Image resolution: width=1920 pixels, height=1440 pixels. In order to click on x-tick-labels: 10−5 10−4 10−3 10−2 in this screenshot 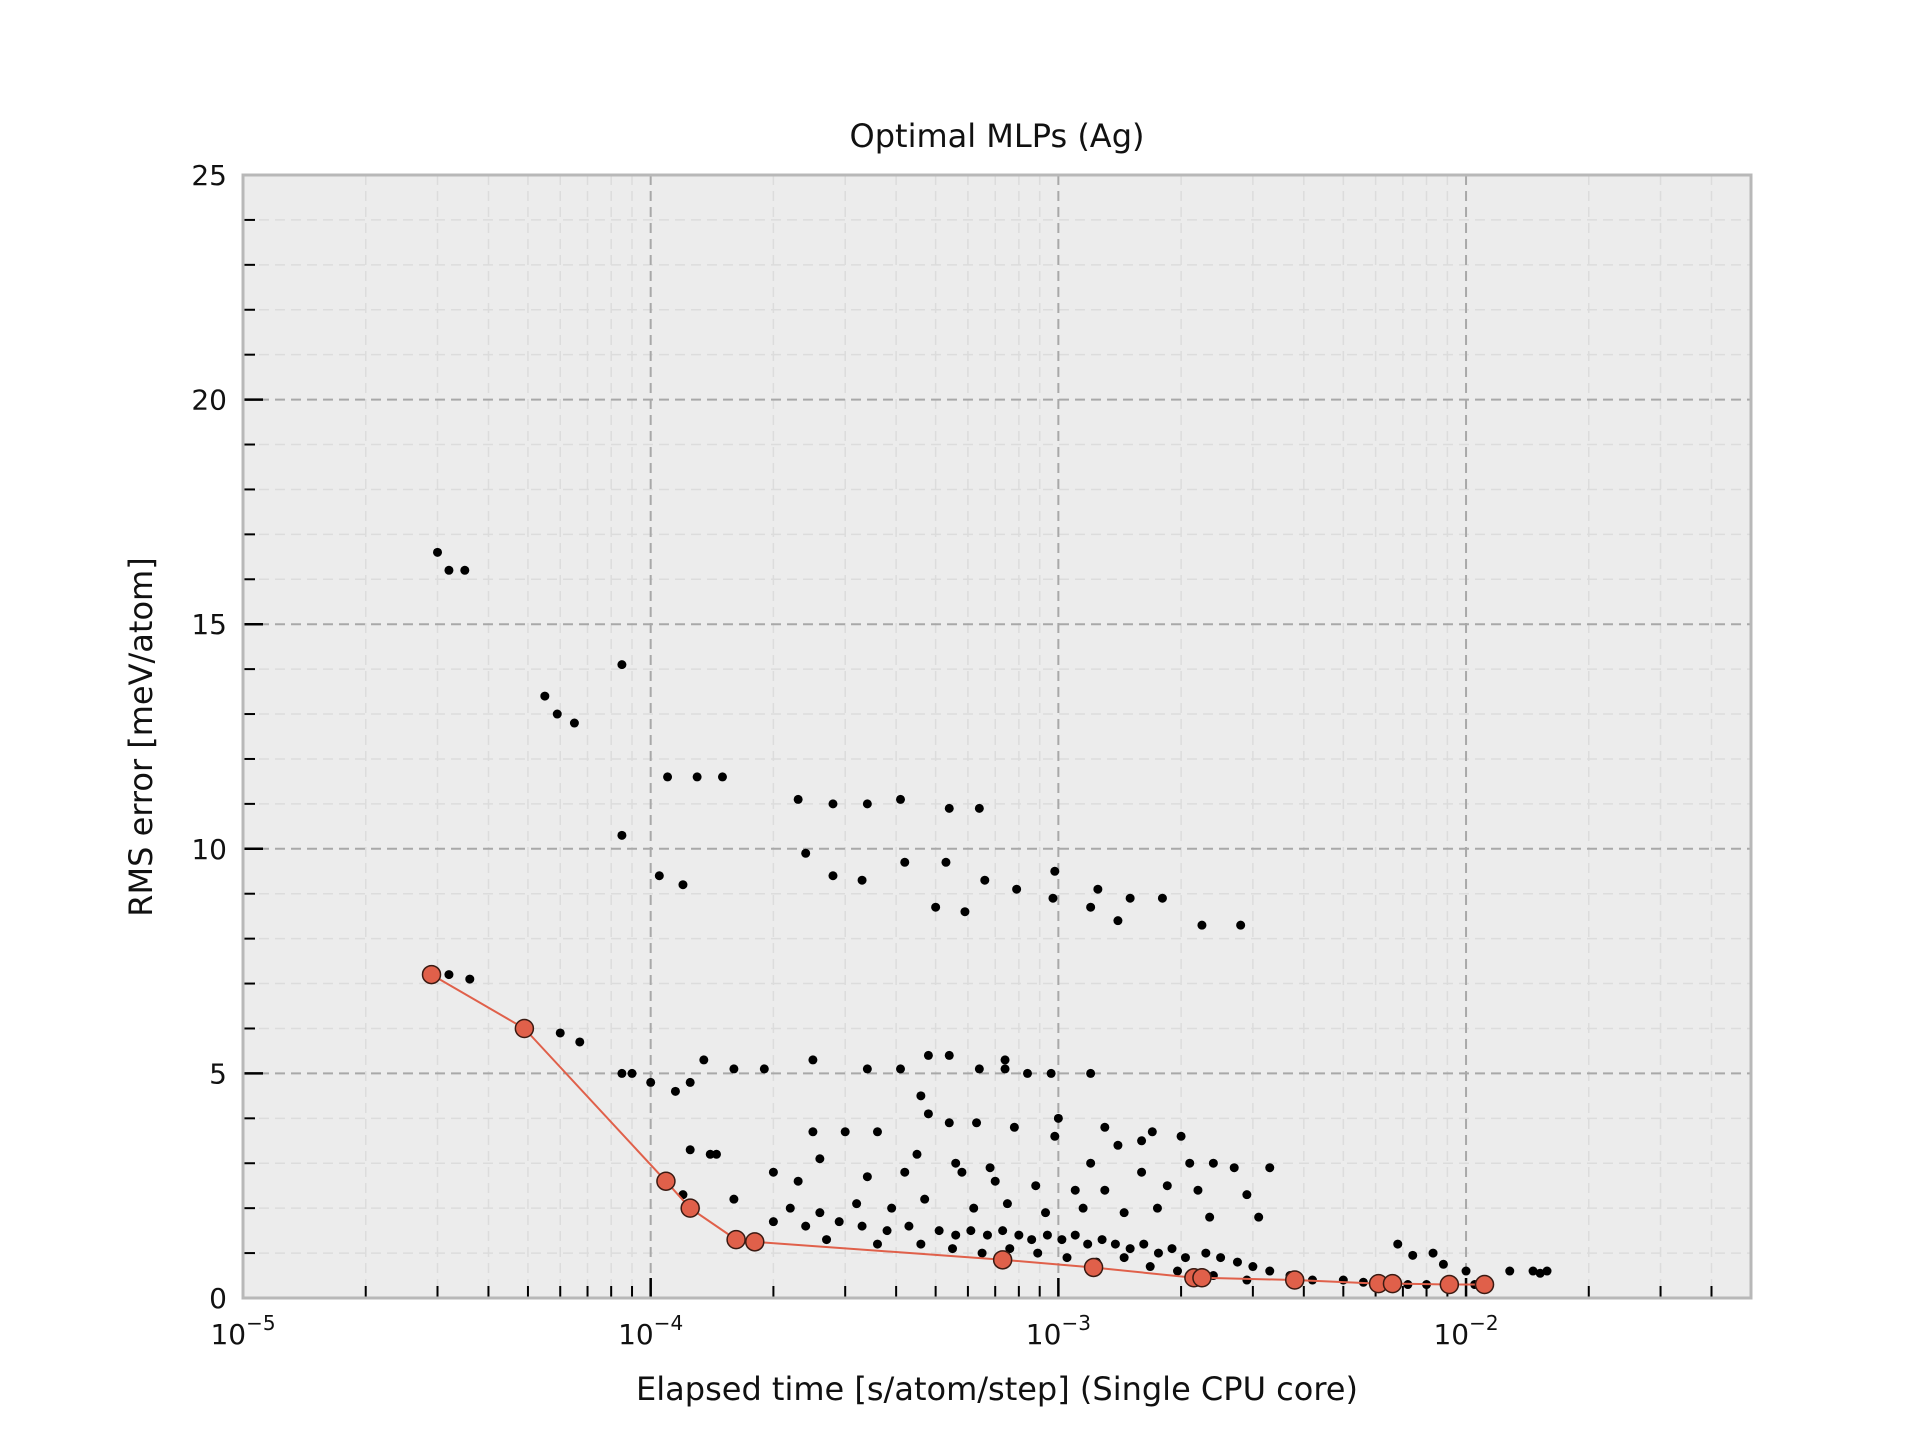, I will do `click(854, 1331)`.